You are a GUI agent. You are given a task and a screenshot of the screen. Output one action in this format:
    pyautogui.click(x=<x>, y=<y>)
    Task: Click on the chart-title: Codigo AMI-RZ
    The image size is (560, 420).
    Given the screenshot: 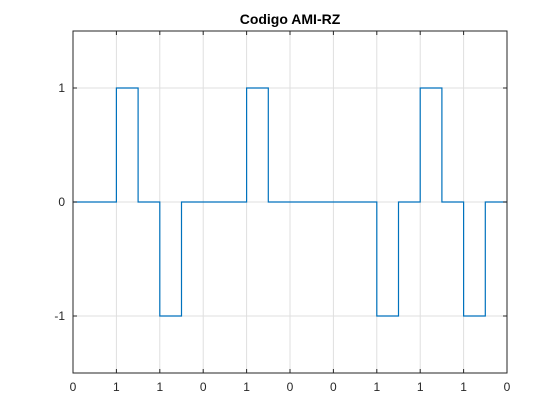 What is the action you would take?
    pyautogui.click(x=290, y=19)
    